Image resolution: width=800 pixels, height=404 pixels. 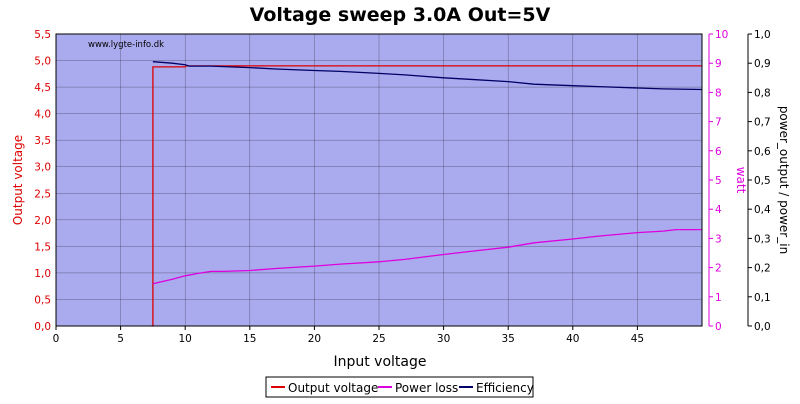 I want to click on y-left-tick-label: 5,5, so click(x=42, y=35).